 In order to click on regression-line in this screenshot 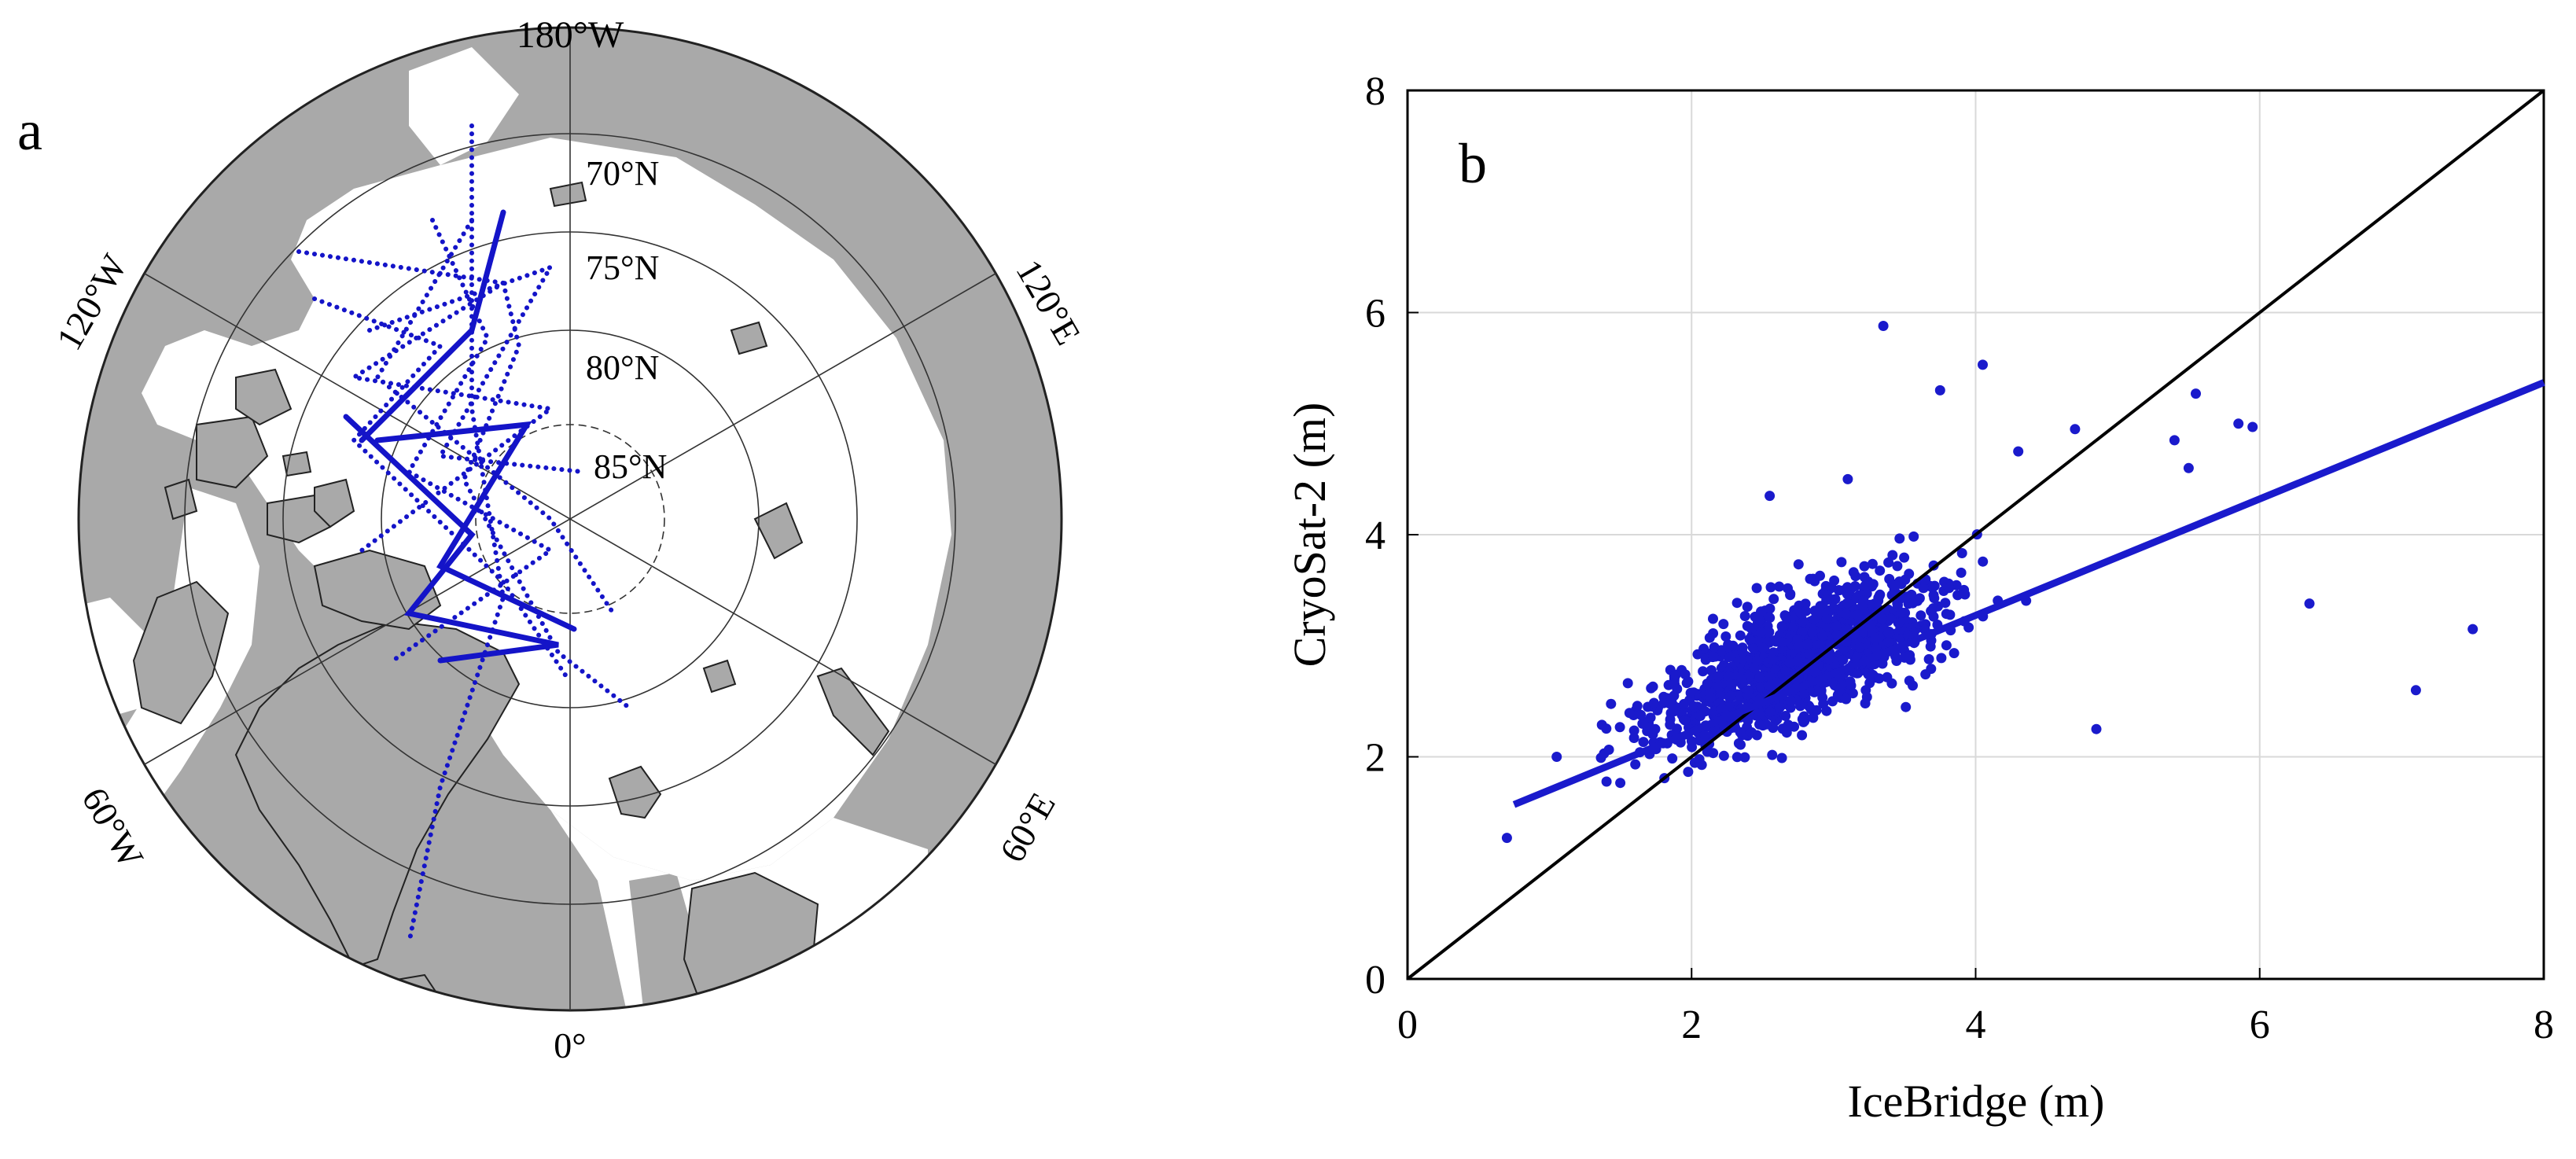, I will do `click(2028, 594)`.